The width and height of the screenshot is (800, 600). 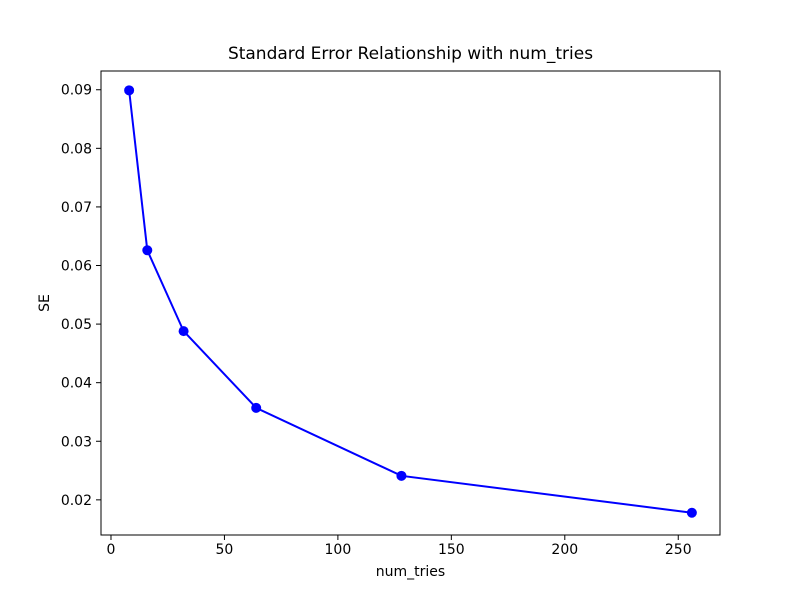 I want to click on x-axis-label: num_tries, so click(x=410, y=572).